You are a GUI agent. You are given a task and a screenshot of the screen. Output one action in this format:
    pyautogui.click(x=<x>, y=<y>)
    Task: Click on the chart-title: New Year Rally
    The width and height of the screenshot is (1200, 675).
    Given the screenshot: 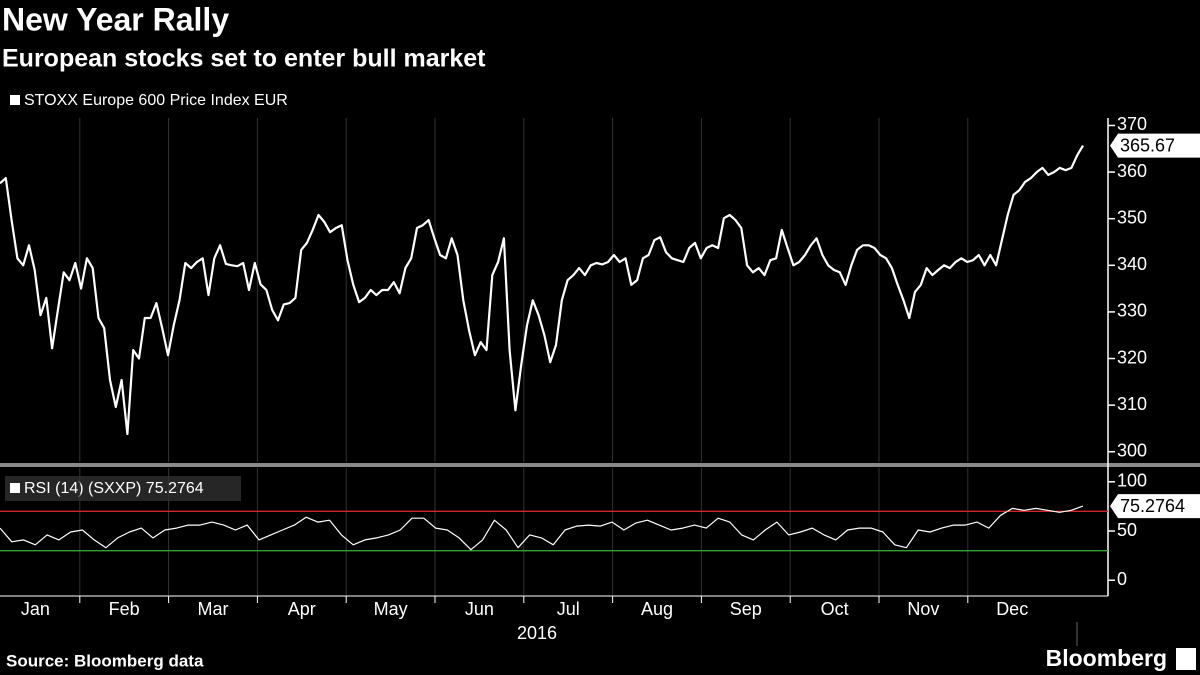 What is the action you would take?
    pyautogui.click(x=115, y=19)
    